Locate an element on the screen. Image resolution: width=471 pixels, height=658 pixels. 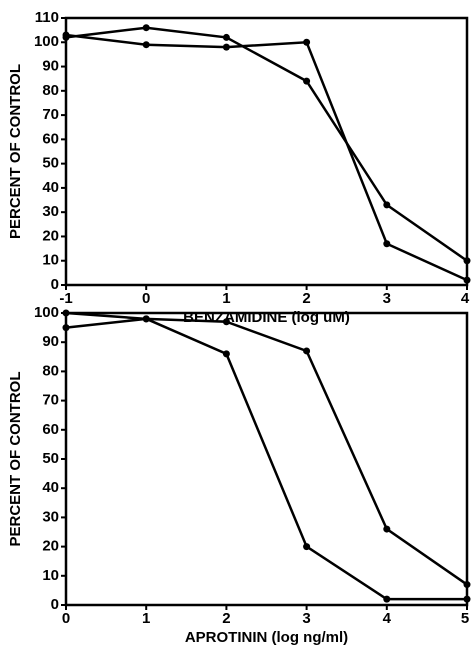
x-tick-label: -1 is located at coordinates (65, 298).